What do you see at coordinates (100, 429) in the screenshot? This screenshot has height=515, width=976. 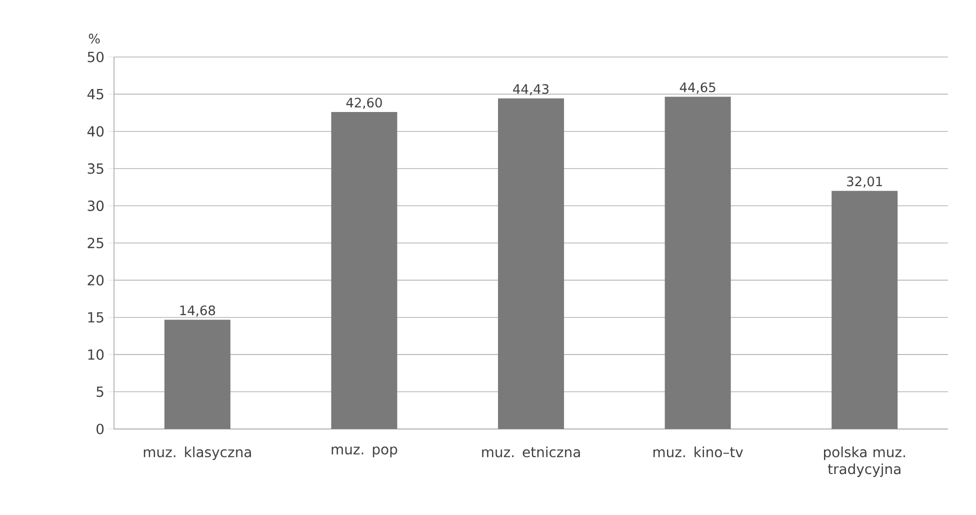 I see `y-tick-label: 0` at bounding box center [100, 429].